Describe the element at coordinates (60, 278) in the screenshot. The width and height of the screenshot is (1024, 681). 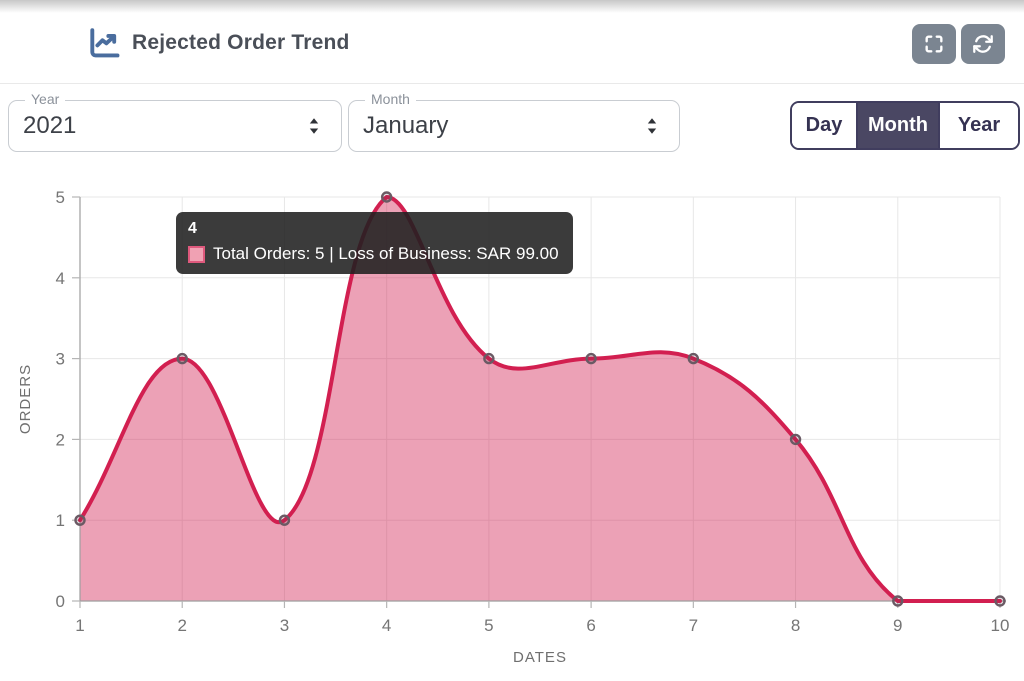
I see `y-tick-label: 4` at that location.